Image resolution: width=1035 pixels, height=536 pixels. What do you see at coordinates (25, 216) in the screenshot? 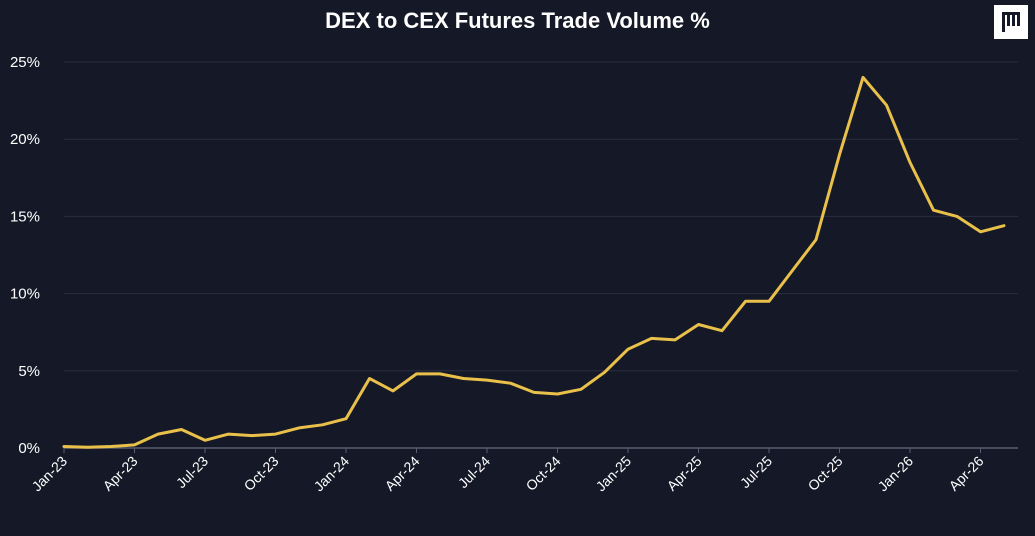
I see `y-tick-label: 15%` at bounding box center [25, 216].